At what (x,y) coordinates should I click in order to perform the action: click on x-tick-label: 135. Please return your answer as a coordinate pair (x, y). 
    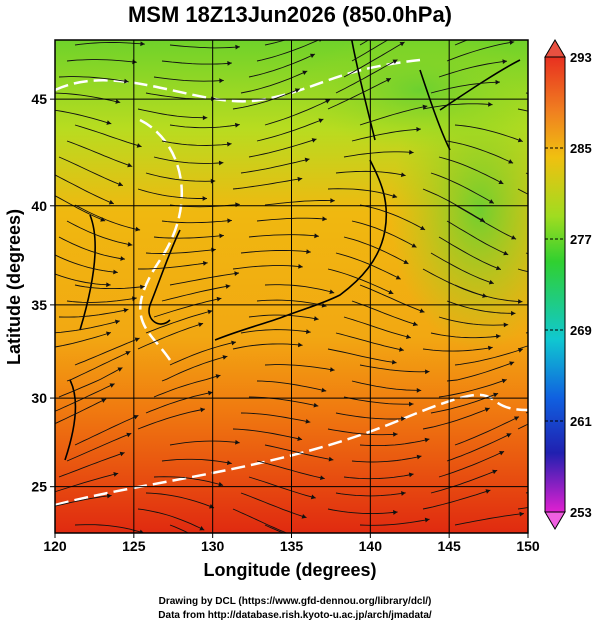
    Looking at the image, I should click on (292, 546).